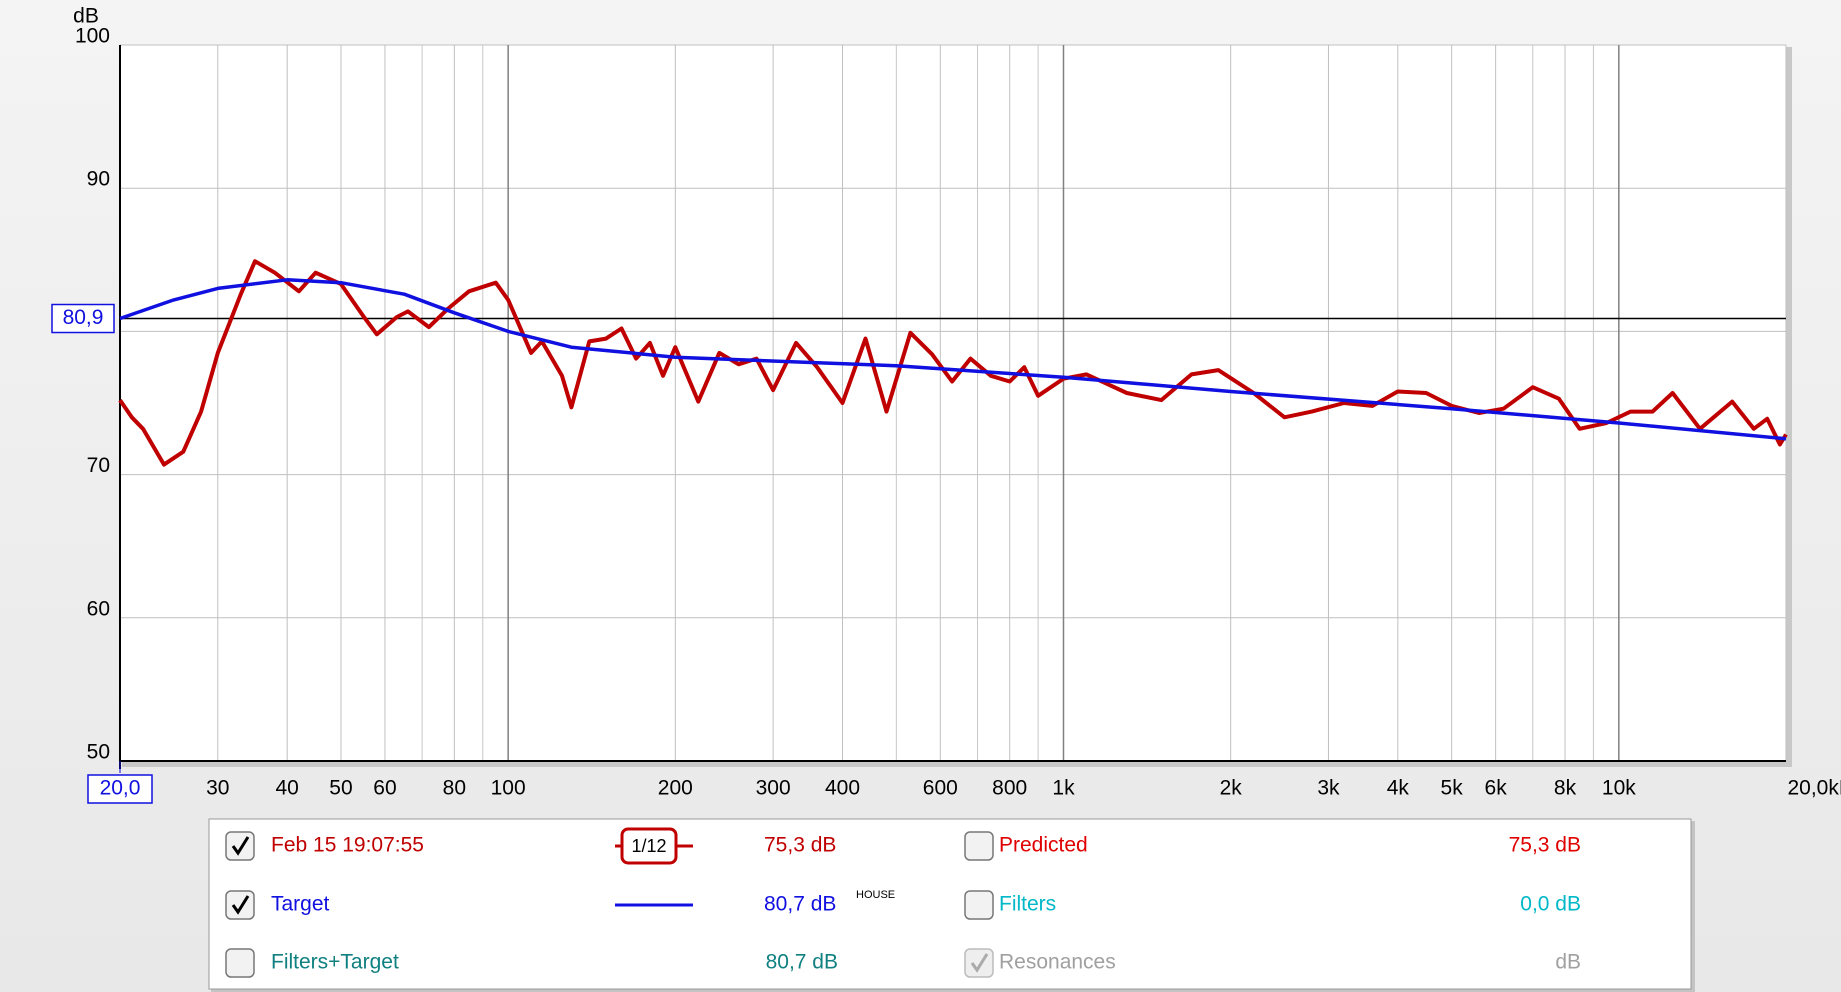  I want to click on cursor-y-label: 80,9, so click(83, 317).